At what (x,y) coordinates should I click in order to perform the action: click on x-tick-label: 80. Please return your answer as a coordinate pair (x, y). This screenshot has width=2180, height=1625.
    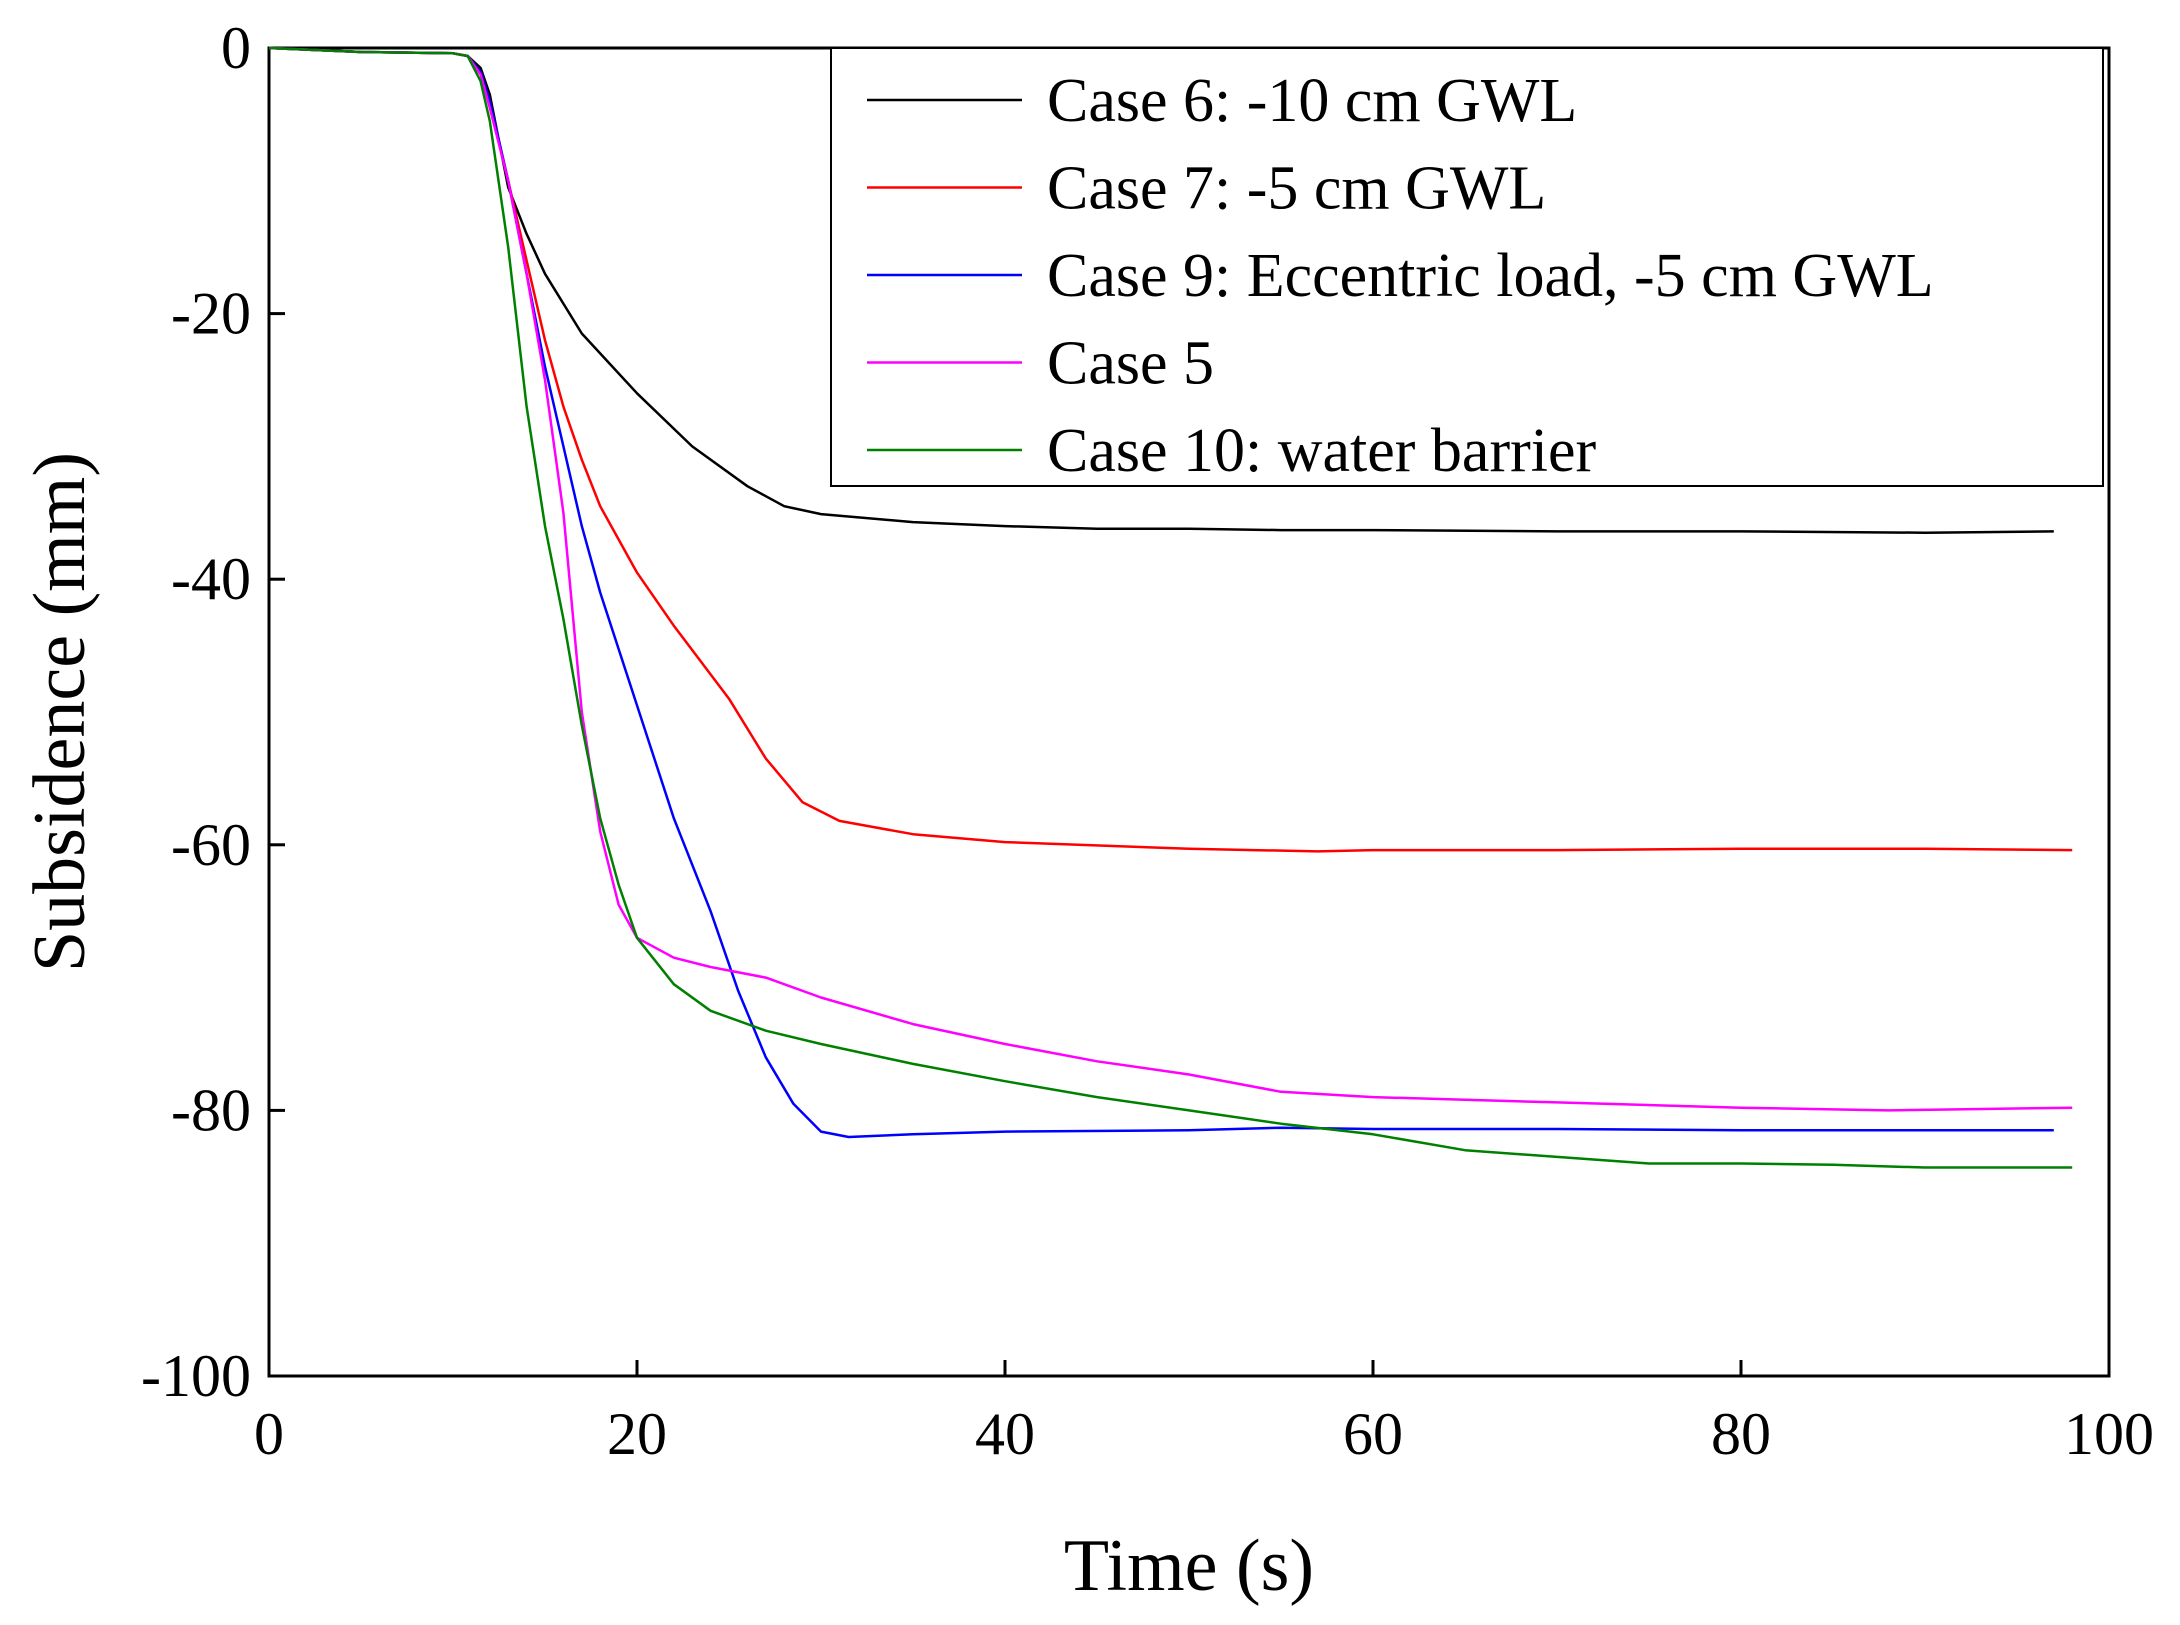
    Looking at the image, I should click on (1741, 1434).